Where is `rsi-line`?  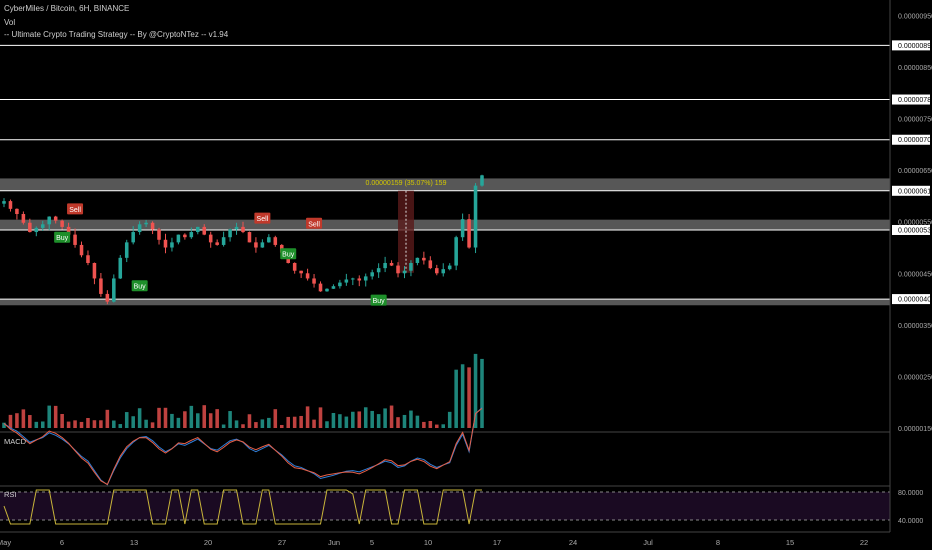 rsi-line is located at coordinates (242, 507).